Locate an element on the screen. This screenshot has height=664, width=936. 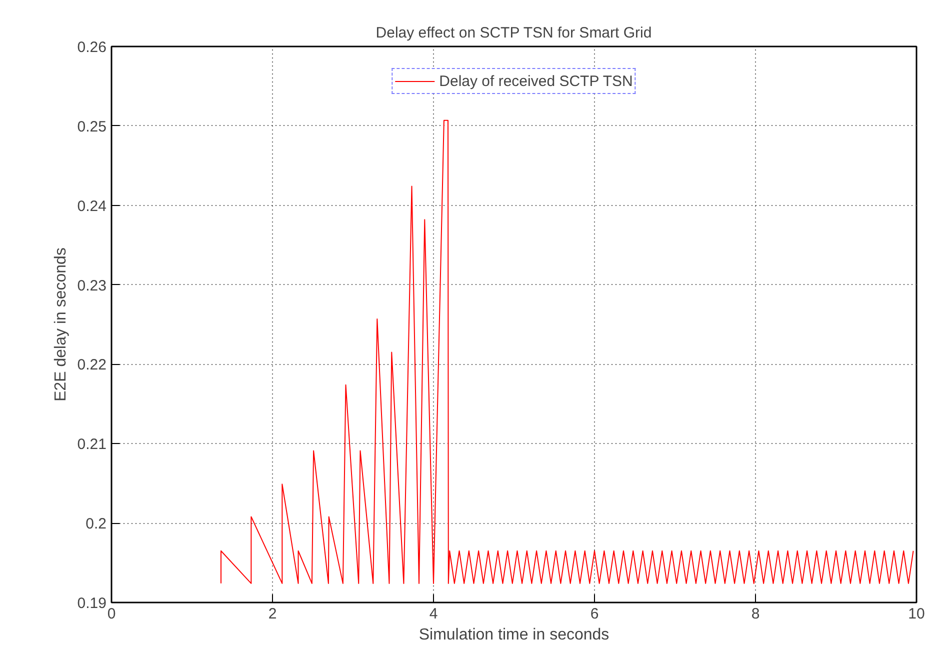
y-tick-label: 0.21 is located at coordinates (92, 445).